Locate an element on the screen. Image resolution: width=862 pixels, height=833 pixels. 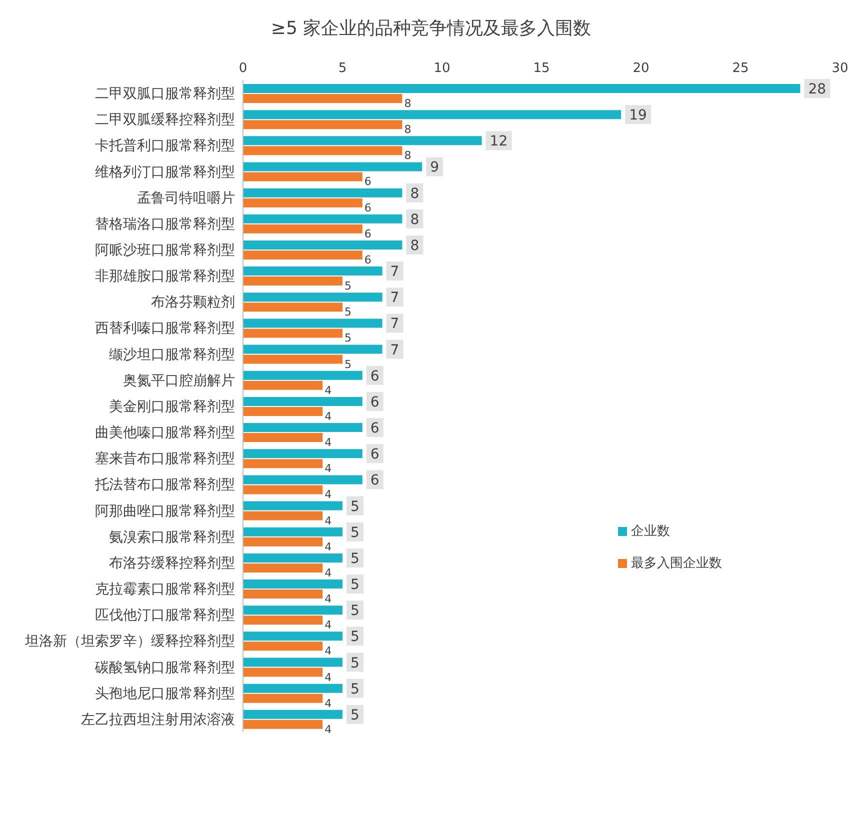
y-tick-label: 布洛芬颗粒剂 is located at coordinates (193, 302).